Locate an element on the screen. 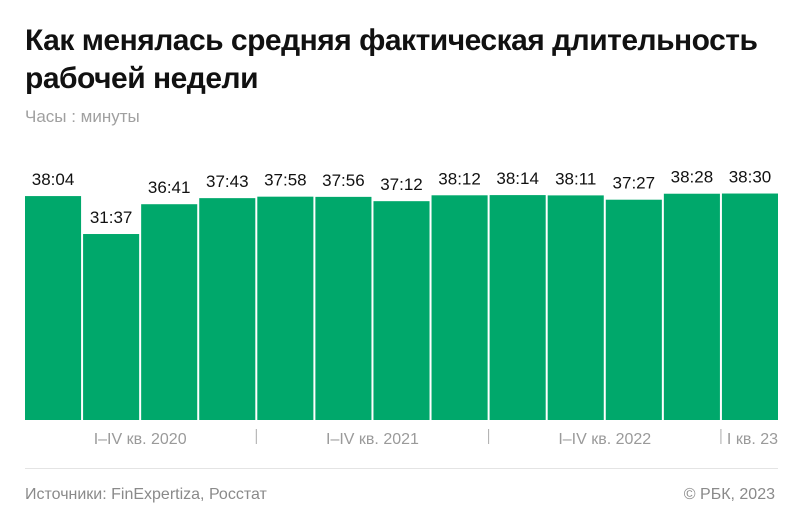  copyright: © РБК, 2023 is located at coordinates (729, 494).